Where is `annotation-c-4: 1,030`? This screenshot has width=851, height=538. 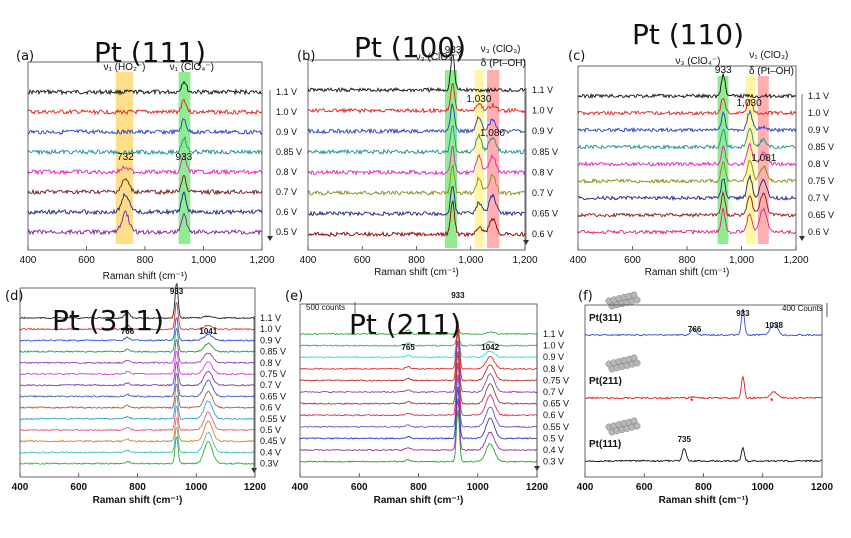 annotation-c-4: 1,030 is located at coordinates (749, 103).